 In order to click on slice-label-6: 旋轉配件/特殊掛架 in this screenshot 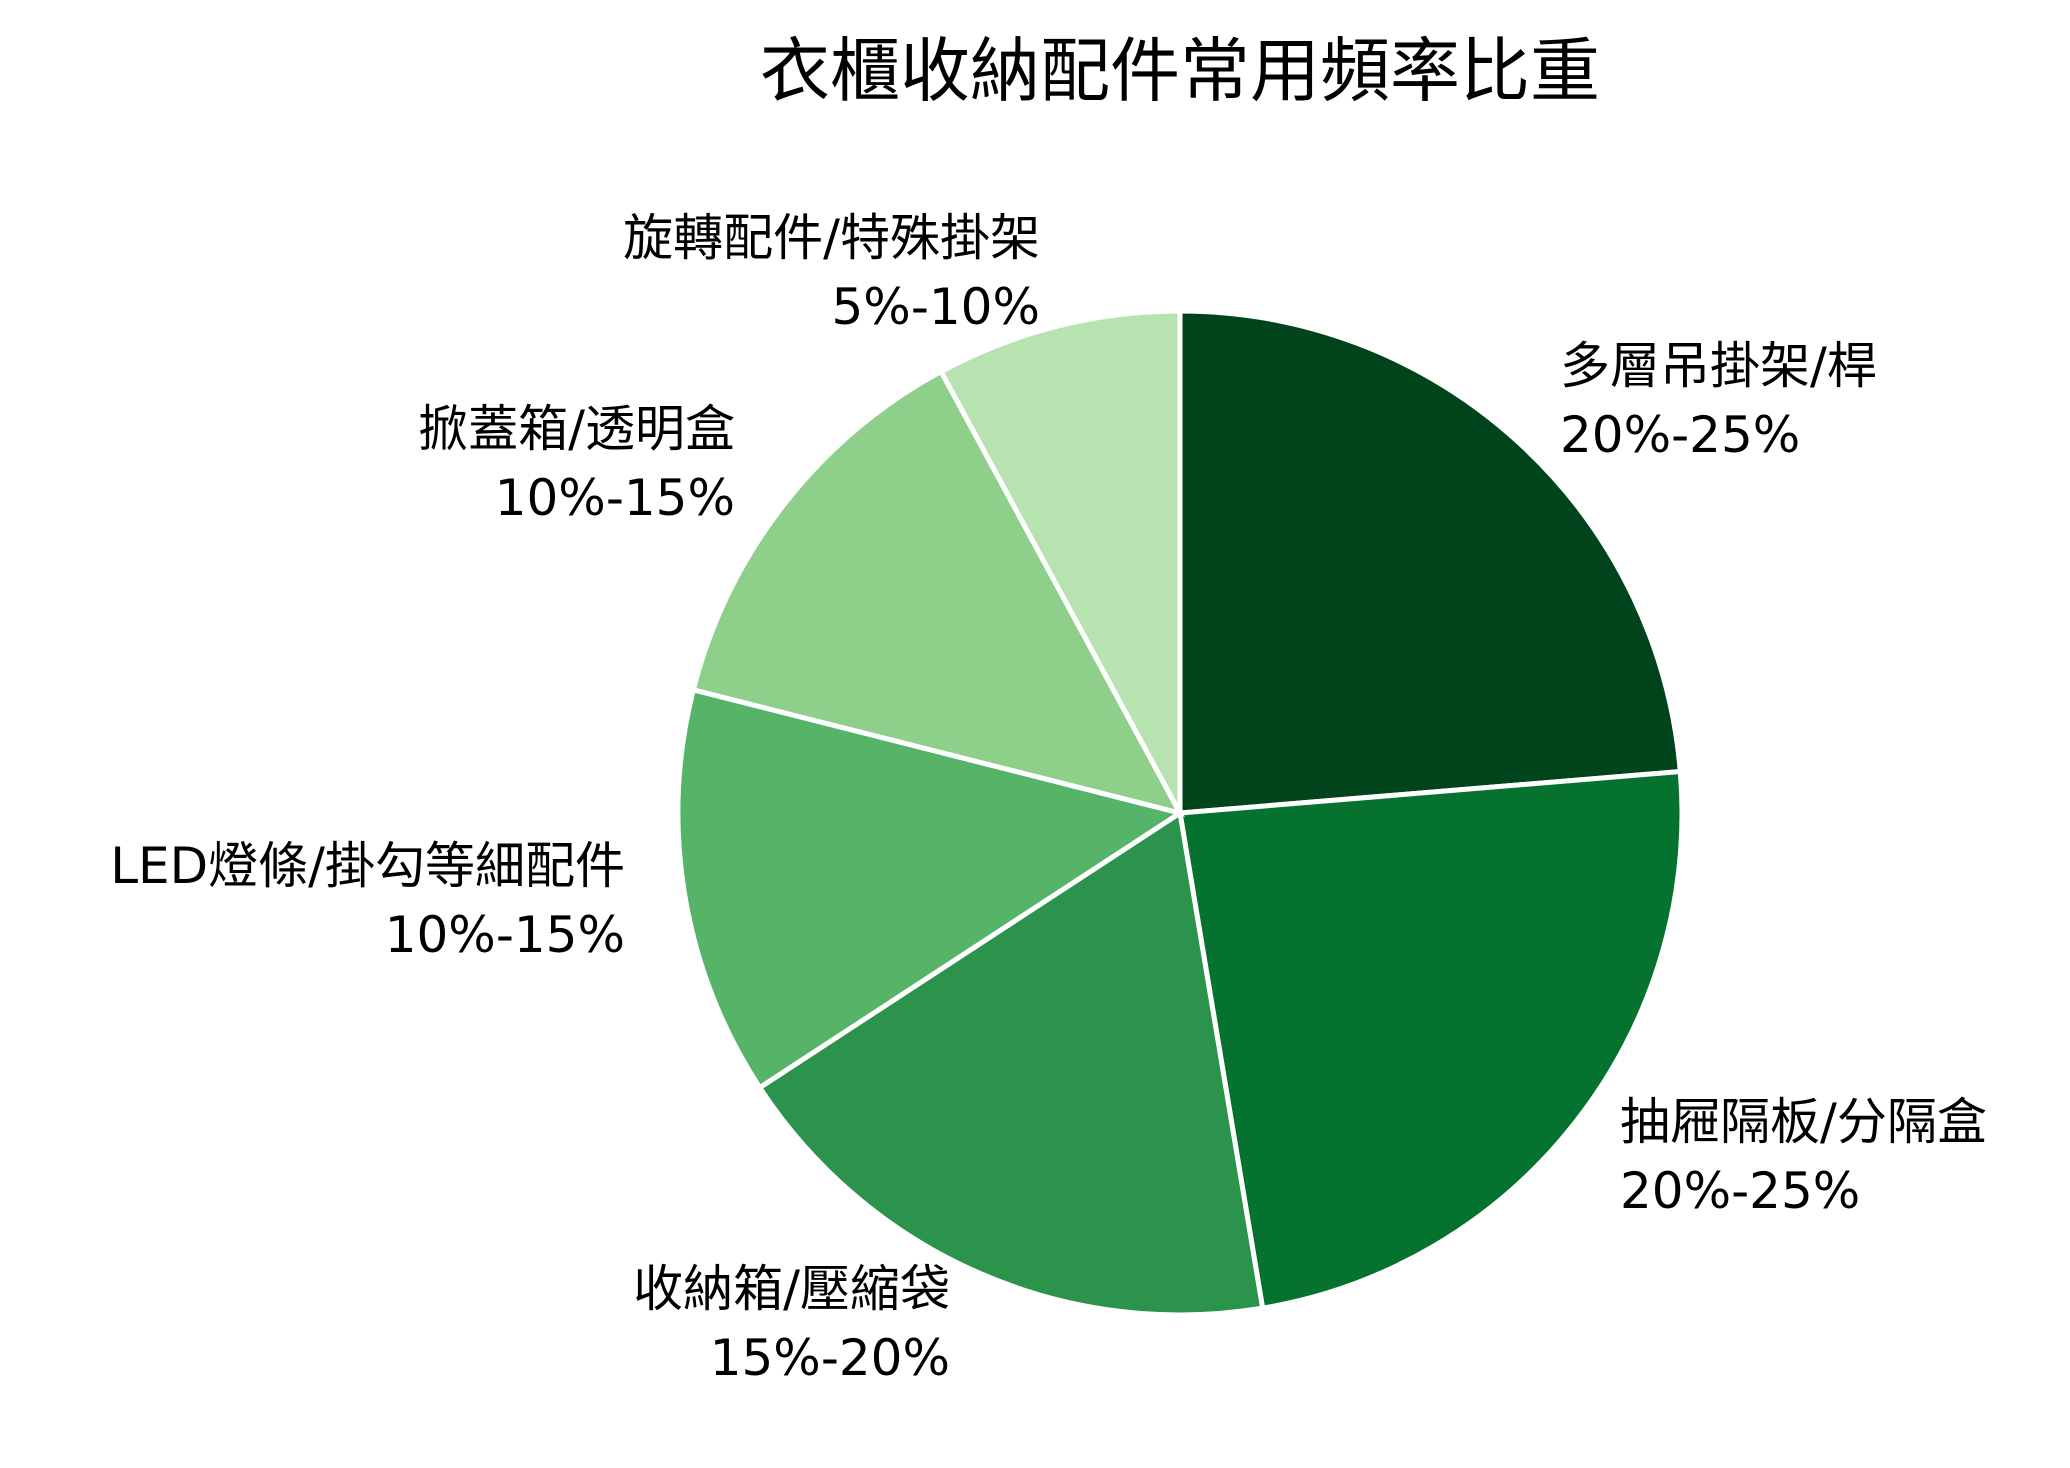, I will do `click(831, 238)`.